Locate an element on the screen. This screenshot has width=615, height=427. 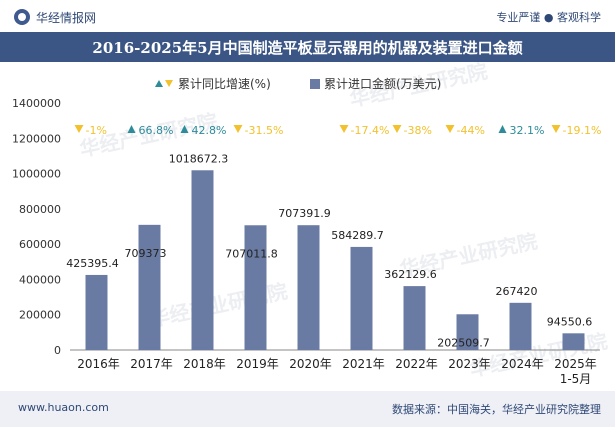
x-tick-label: 2016年 is located at coordinates (98, 364).